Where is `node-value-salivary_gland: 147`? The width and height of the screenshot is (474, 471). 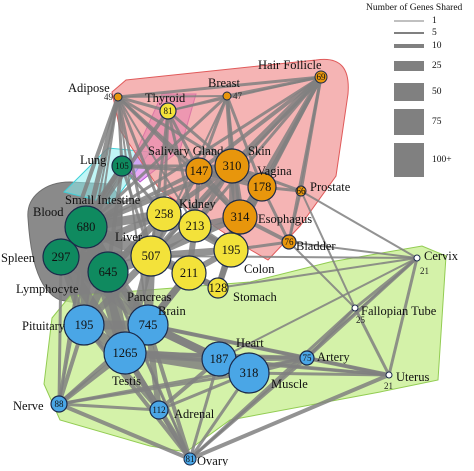
node-value-salivary_gland: 147 is located at coordinates (199, 171).